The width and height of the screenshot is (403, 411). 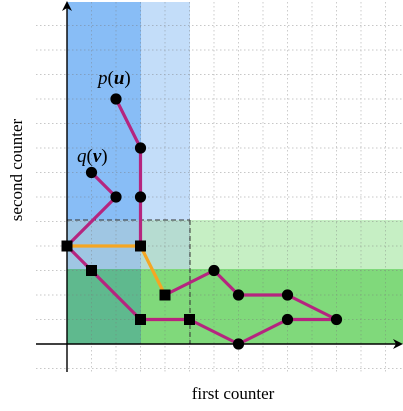 I want to click on q-open-paren: (, so click(x=90, y=156).